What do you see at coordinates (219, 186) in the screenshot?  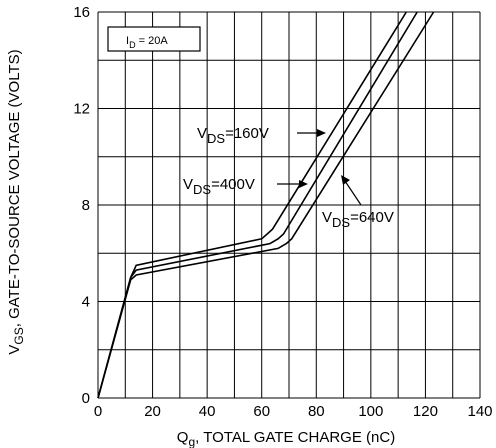 I see `curve-label-text: VDS=400V` at bounding box center [219, 186].